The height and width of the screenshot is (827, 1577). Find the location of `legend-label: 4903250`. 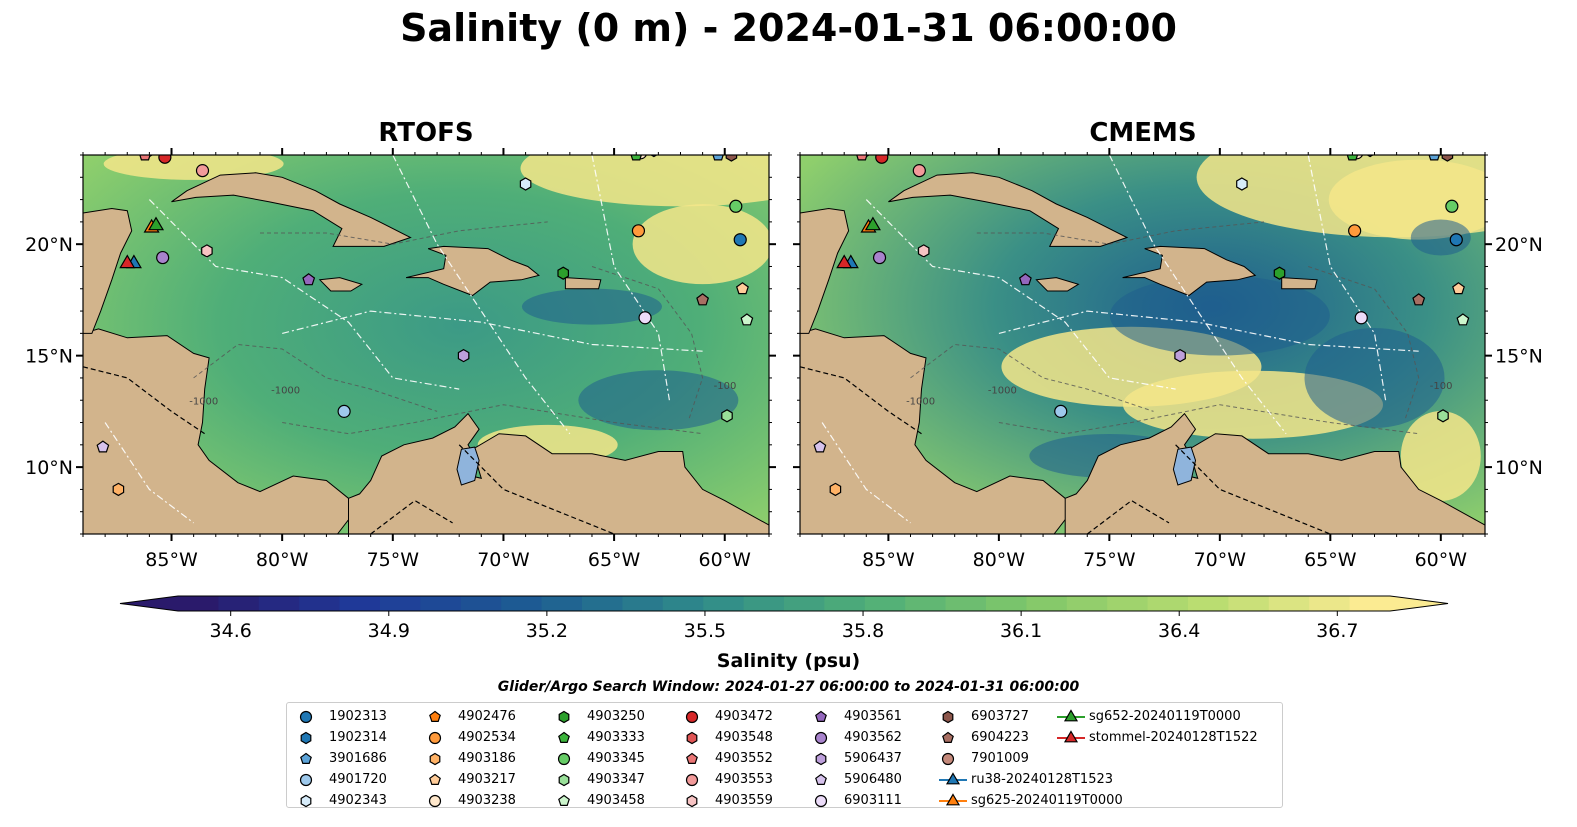

legend-label: 4903250 is located at coordinates (616, 716).